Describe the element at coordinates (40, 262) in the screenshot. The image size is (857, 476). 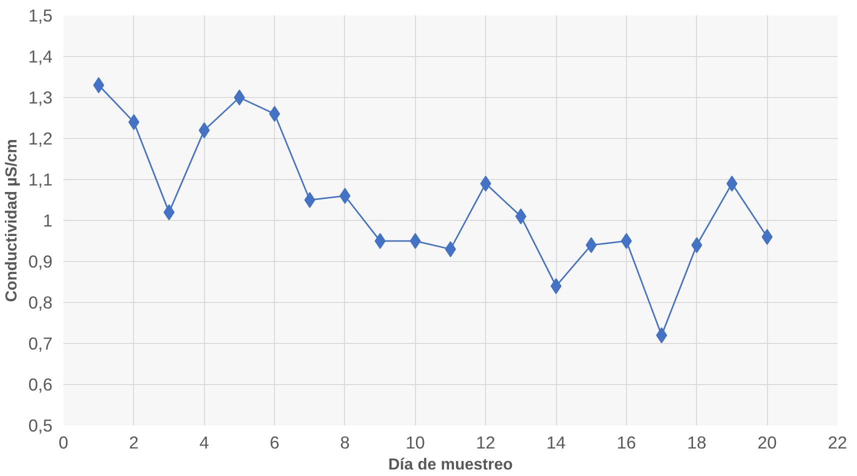
I see `y-tick-label: 0,9` at that location.